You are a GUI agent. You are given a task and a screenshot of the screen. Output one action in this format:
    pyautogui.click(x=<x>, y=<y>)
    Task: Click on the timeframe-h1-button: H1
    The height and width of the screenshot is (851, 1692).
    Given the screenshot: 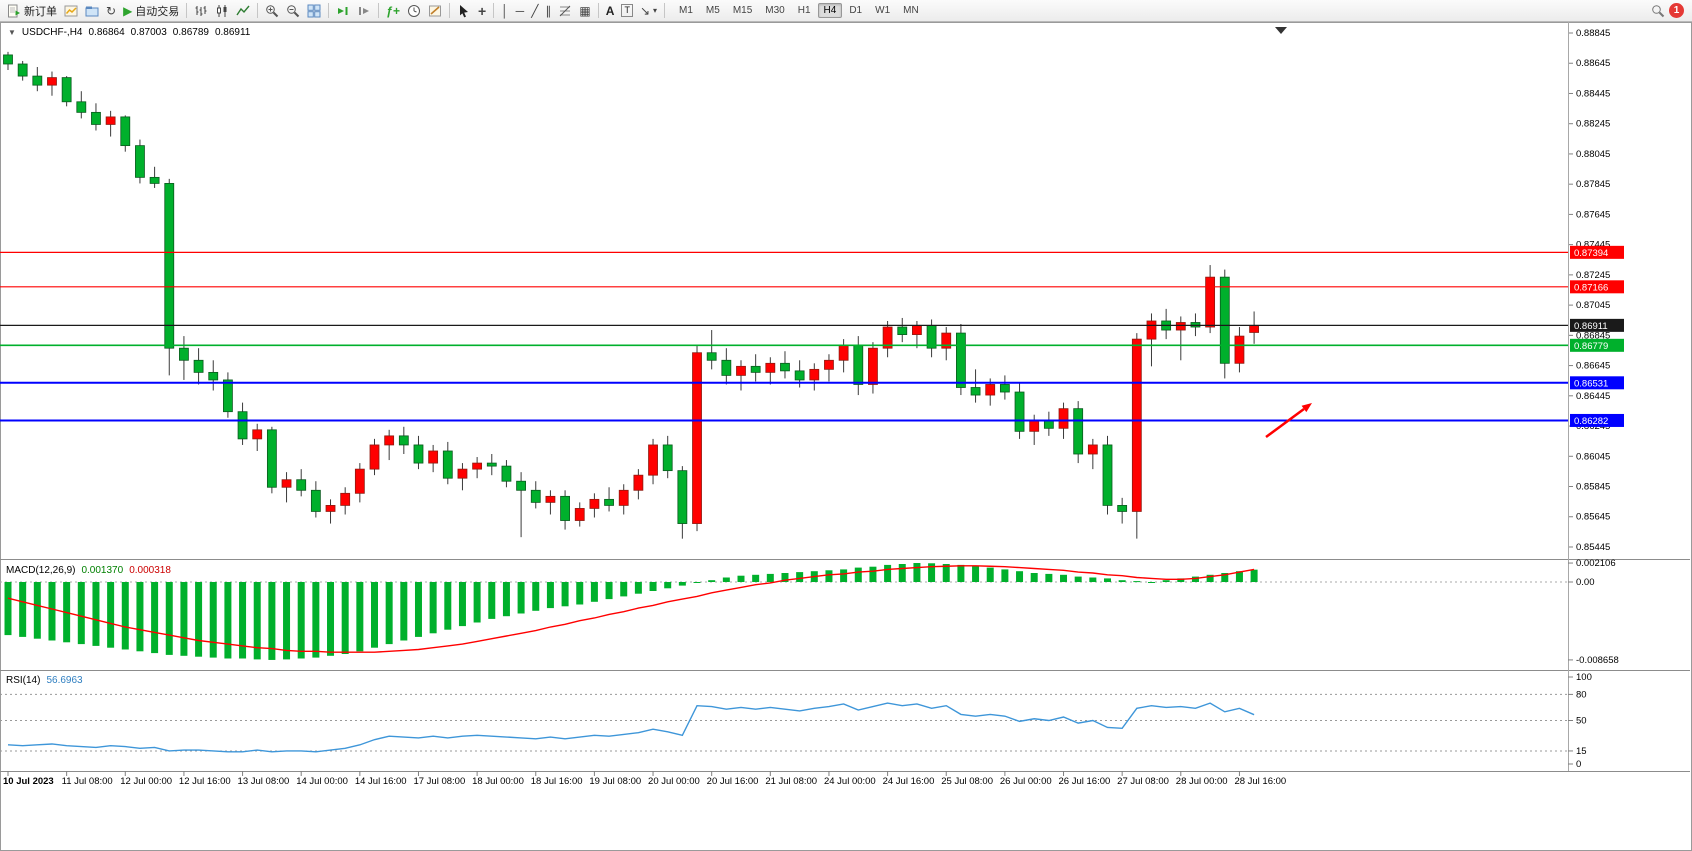 What is the action you would take?
    pyautogui.click(x=804, y=10)
    